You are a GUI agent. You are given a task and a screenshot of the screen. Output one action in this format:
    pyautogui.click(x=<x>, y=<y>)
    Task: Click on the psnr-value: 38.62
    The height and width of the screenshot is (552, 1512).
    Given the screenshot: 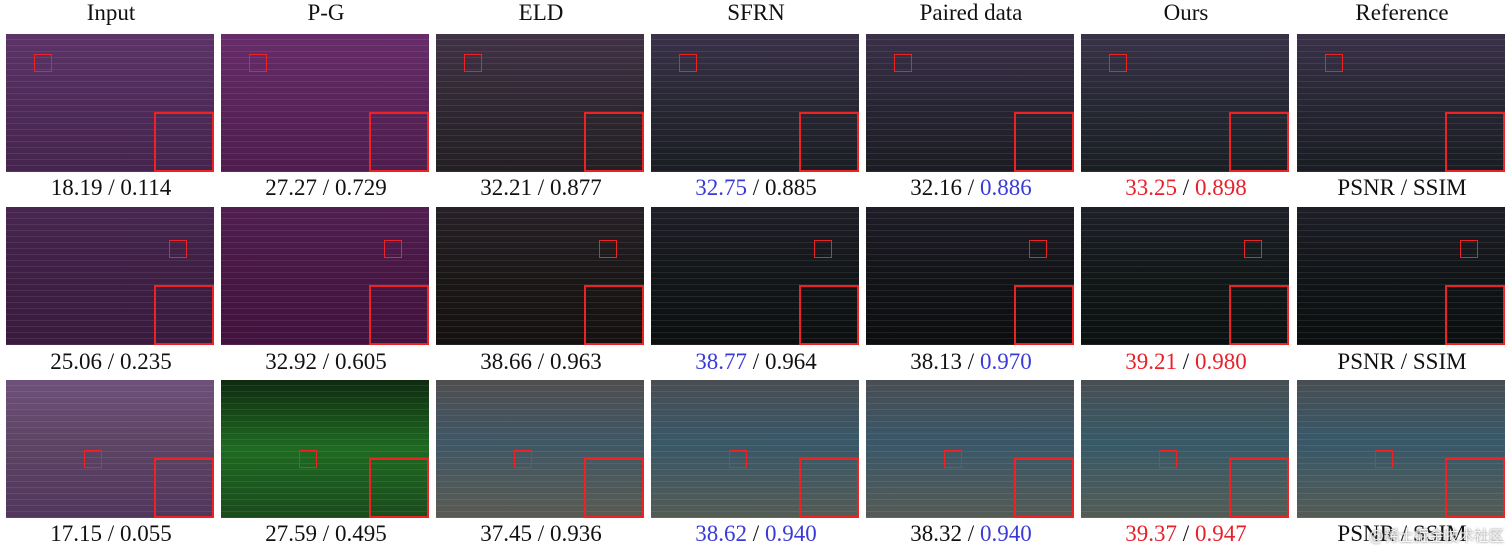 What is the action you would take?
    pyautogui.click(x=721, y=533)
    